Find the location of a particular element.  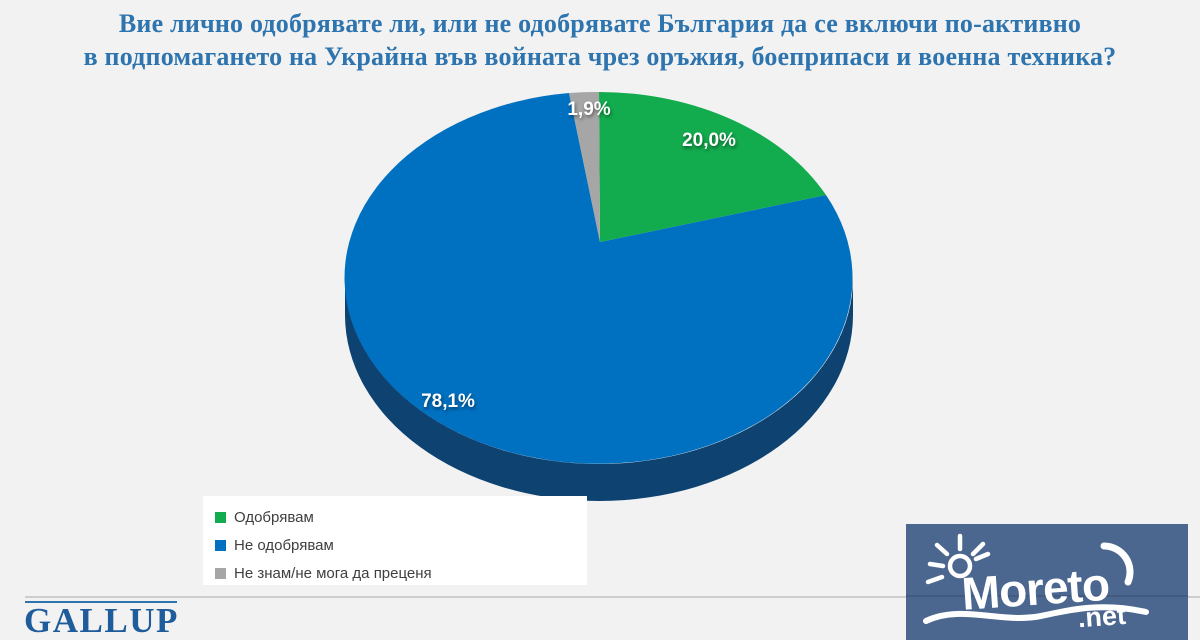

pie-label-approve: 20,0% is located at coordinates (709, 140).